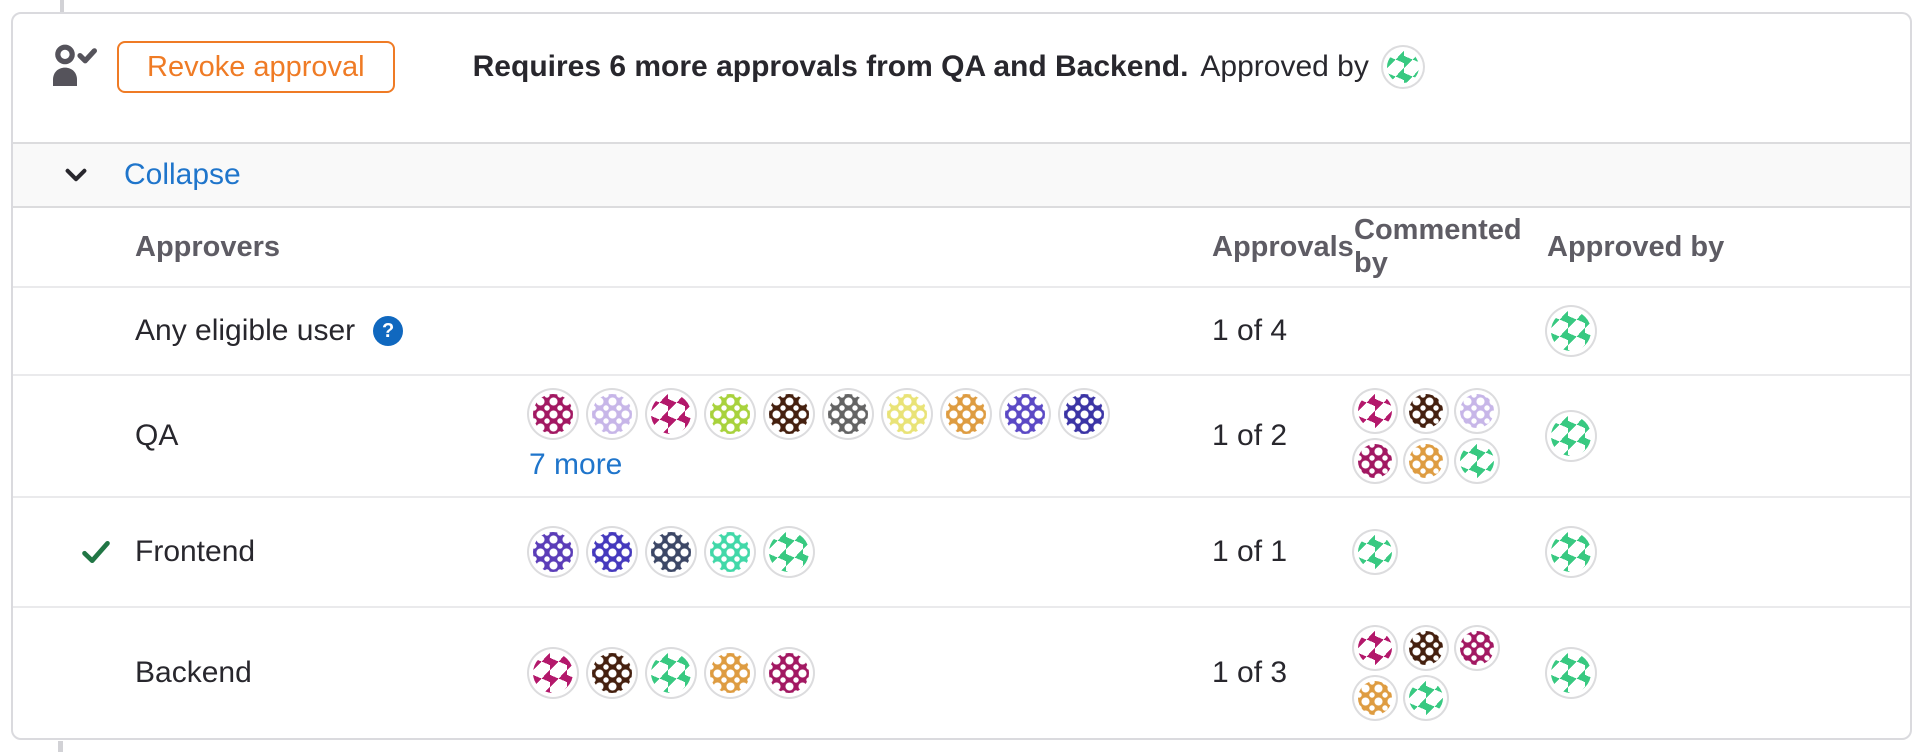  Describe the element at coordinates (245, 330) in the screenshot. I see `rule-name: Any eligible user` at that location.